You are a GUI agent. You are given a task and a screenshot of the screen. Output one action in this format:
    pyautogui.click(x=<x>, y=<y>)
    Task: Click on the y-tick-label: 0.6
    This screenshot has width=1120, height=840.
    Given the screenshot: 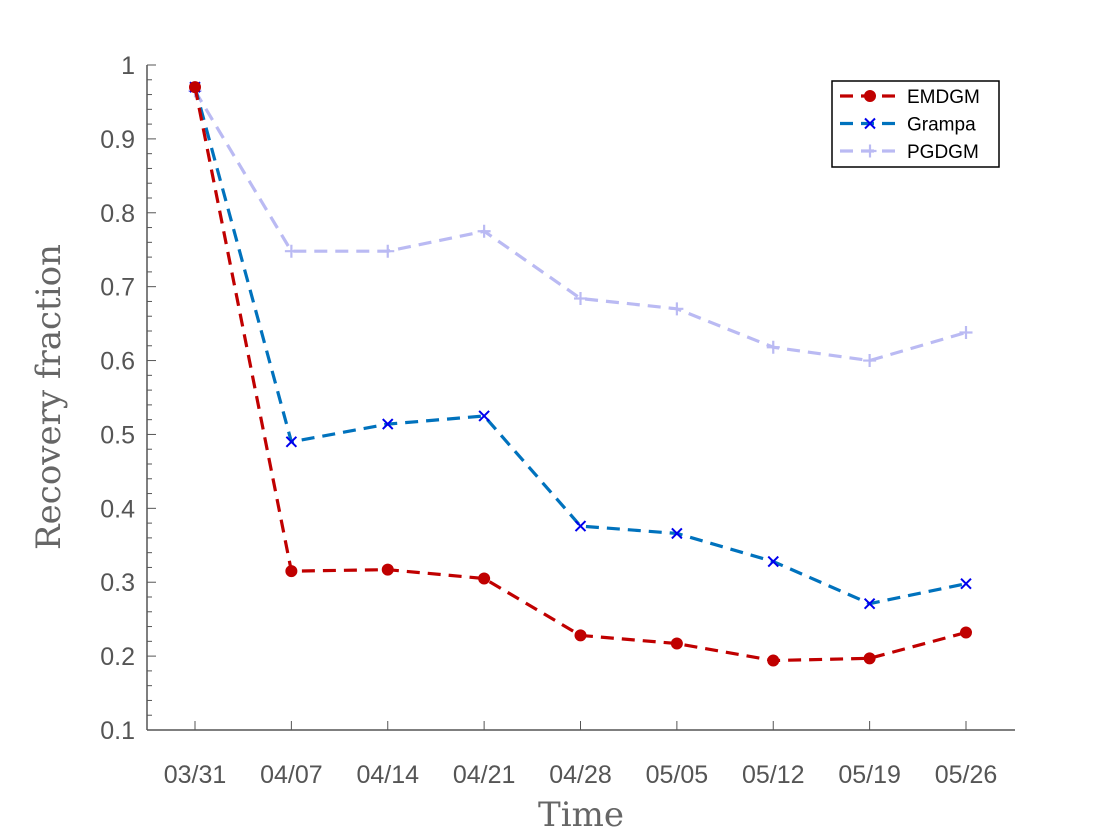 What is the action you would take?
    pyautogui.click(x=117, y=362)
    